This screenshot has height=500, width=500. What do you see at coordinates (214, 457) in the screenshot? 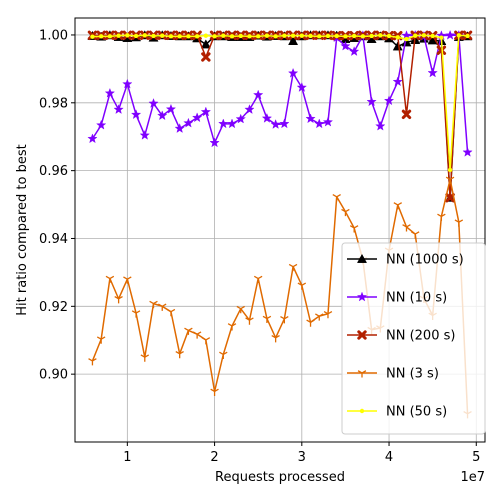
I see `x-tick-label: 2` at bounding box center [214, 457].